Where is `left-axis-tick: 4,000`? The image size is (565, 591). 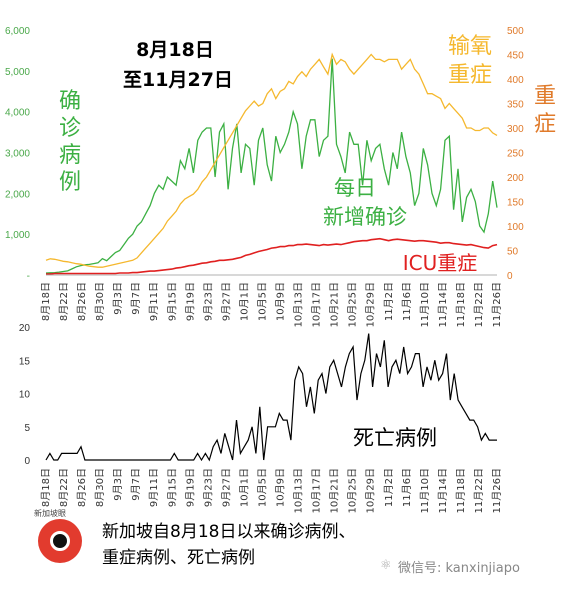 left-axis-tick: 4,000 is located at coordinates (17, 113).